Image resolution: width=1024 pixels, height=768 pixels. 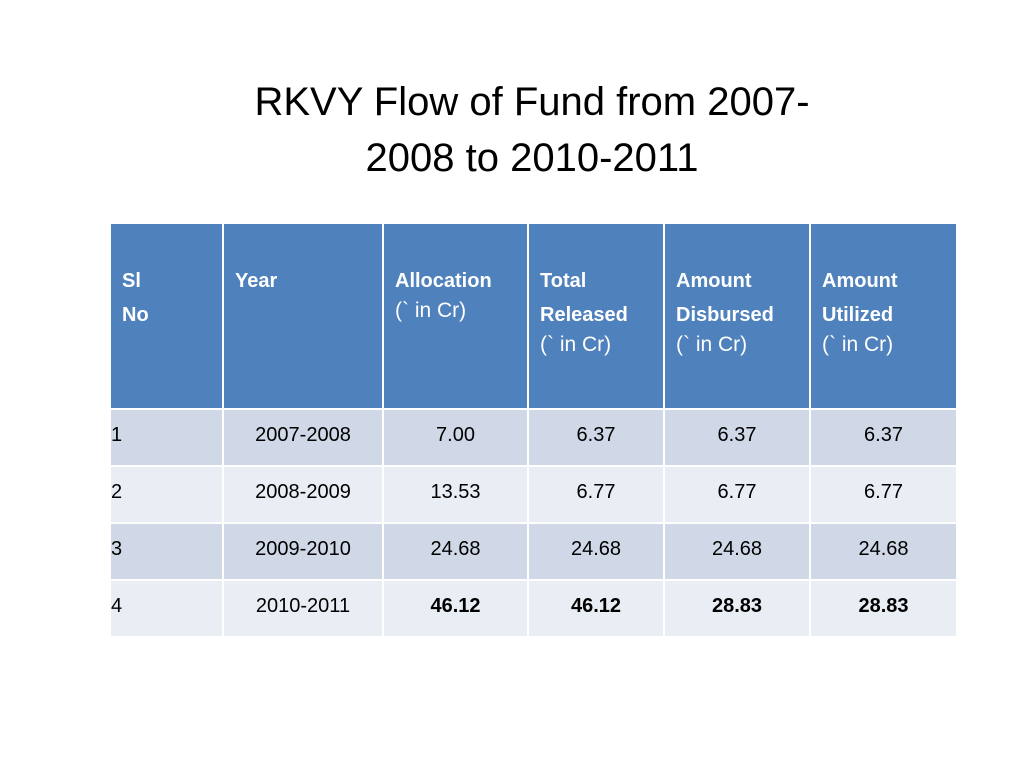 I want to click on cell-allocation: 13.53, so click(x=455, y=494).